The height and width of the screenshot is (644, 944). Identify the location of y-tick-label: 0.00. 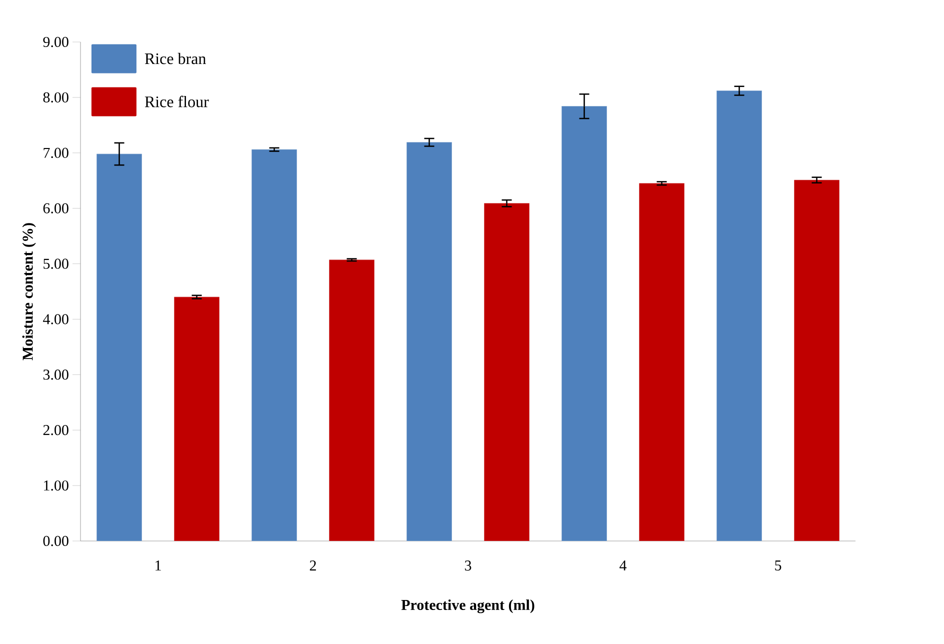
(55, 541).